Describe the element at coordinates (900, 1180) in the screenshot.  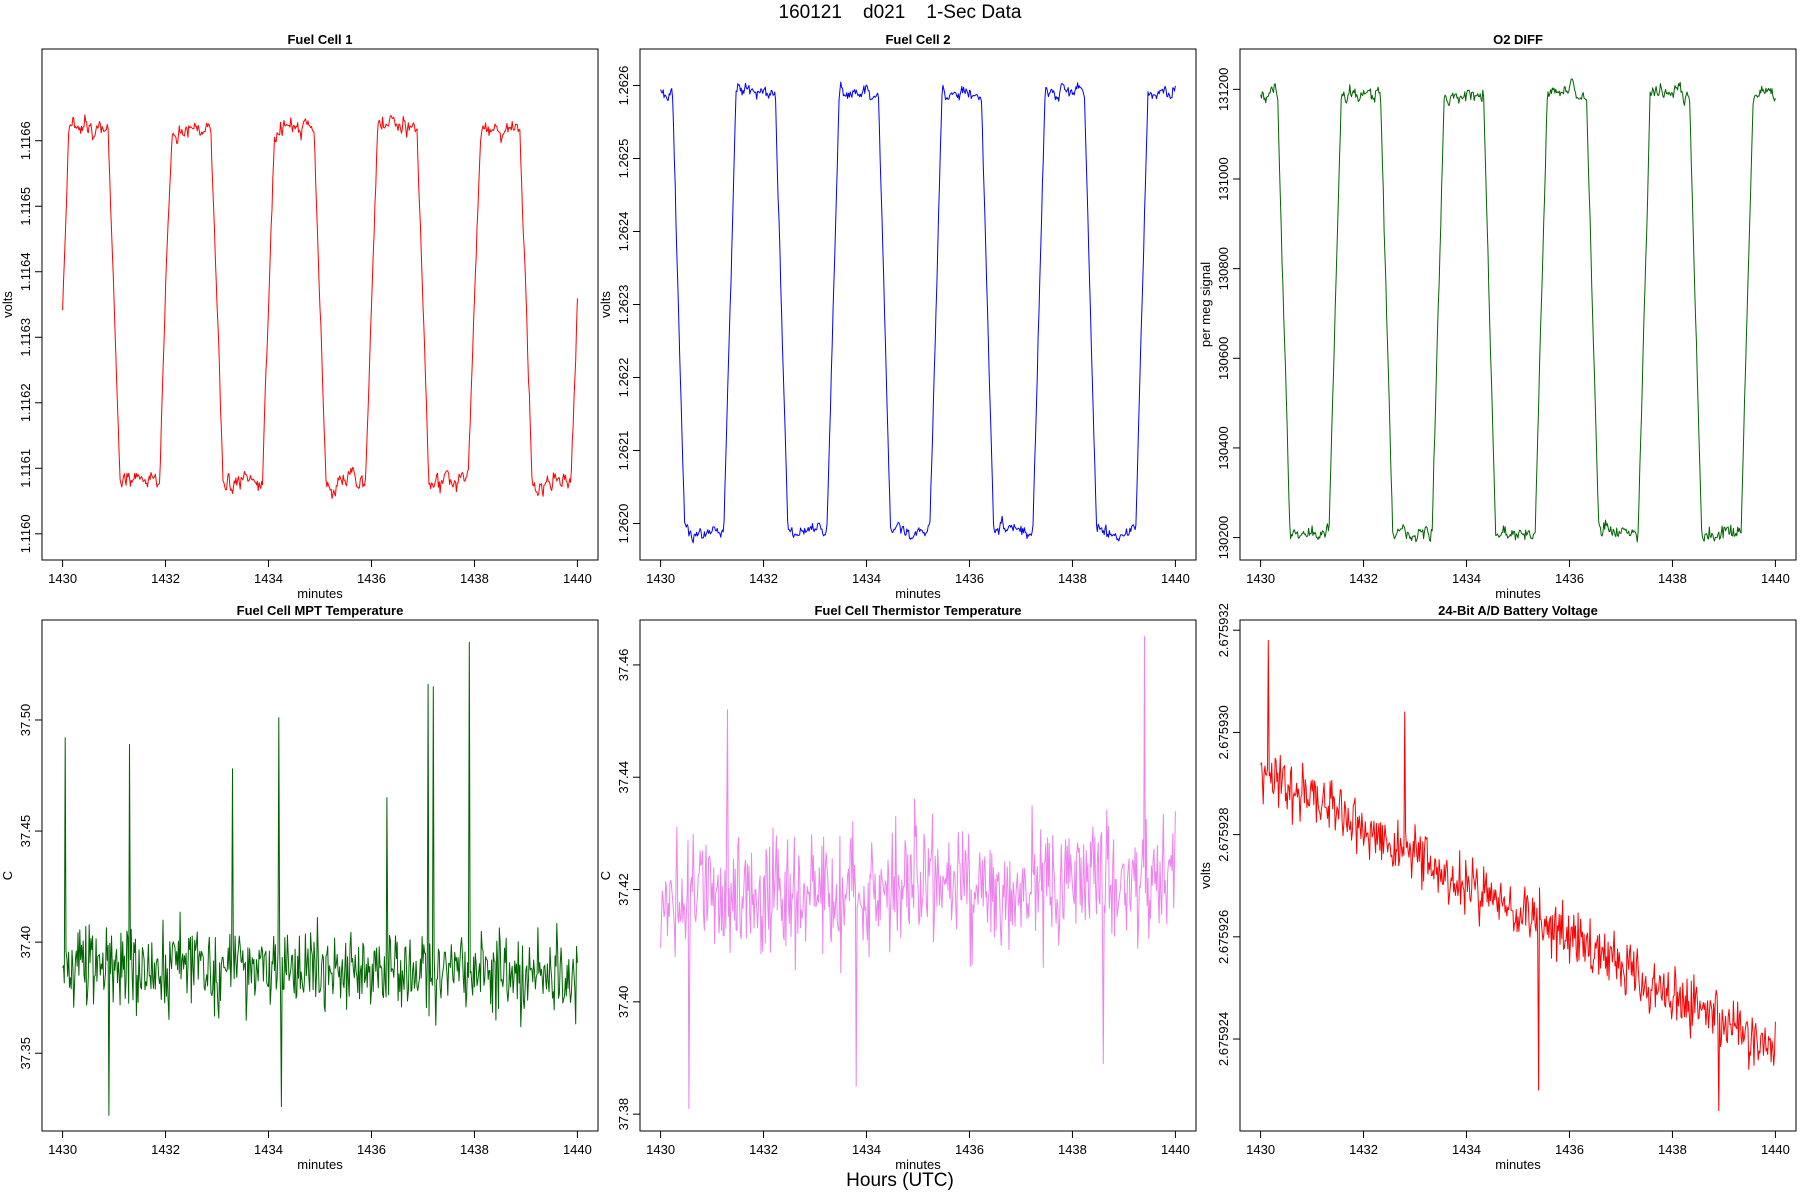
I see `figure-x-axis-label: Hours (UTC)` at that location.